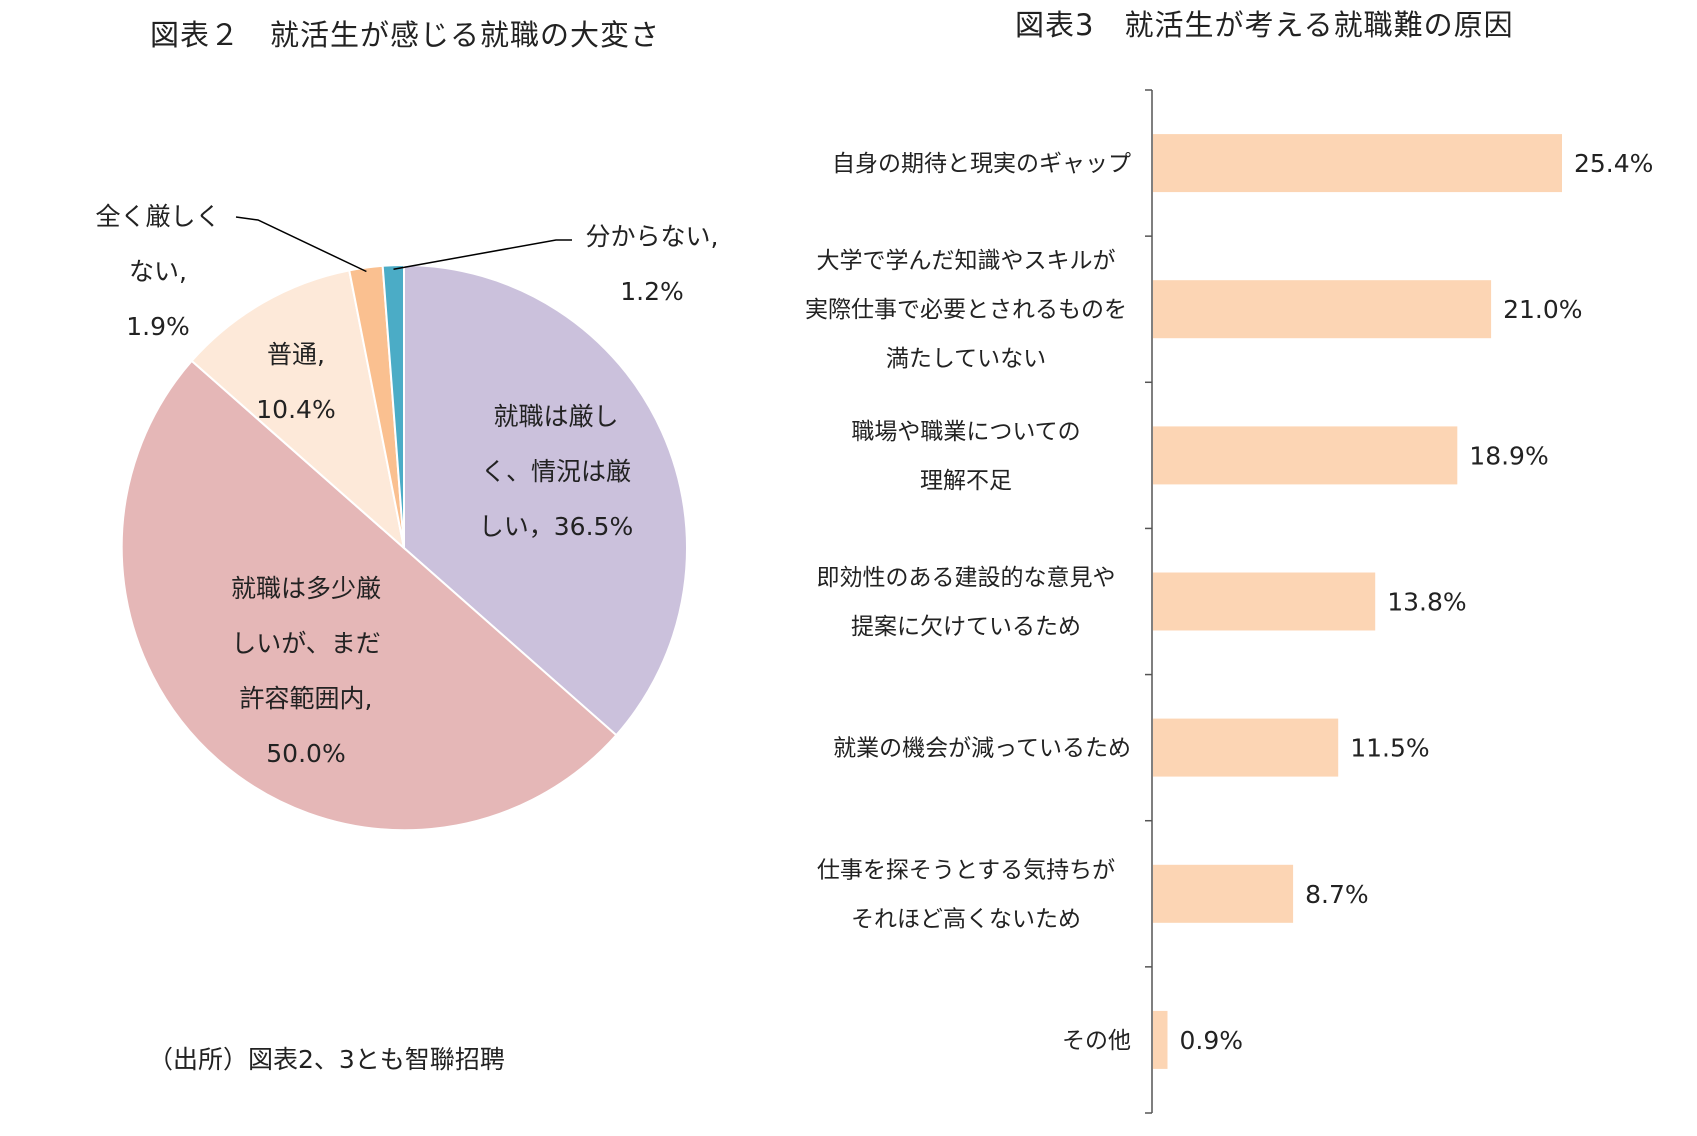 The image size is (1697, 1136). Describe the element at coordinates (965, 456) in the screenshot. I see `bar-category-label-2: 職場や職業についての理解不足` at that location.